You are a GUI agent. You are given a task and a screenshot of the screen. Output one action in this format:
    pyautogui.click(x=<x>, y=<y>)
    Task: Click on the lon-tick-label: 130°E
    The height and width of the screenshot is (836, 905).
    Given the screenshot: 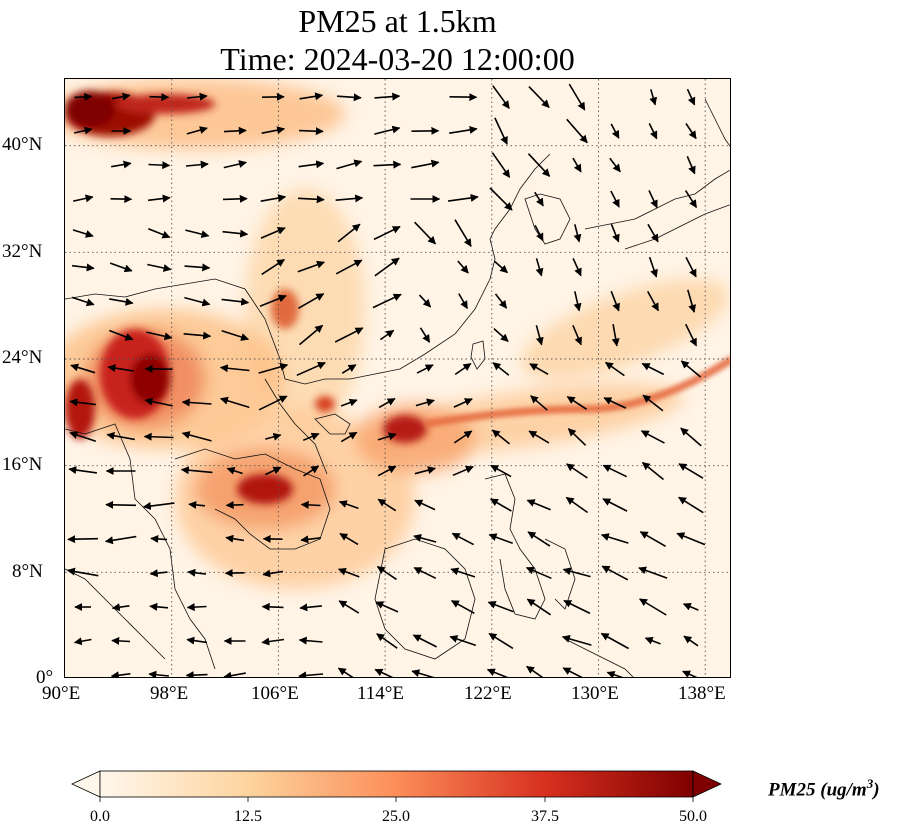 What is the action you would take?
    pyautogui.click(x=595, y=693)
    